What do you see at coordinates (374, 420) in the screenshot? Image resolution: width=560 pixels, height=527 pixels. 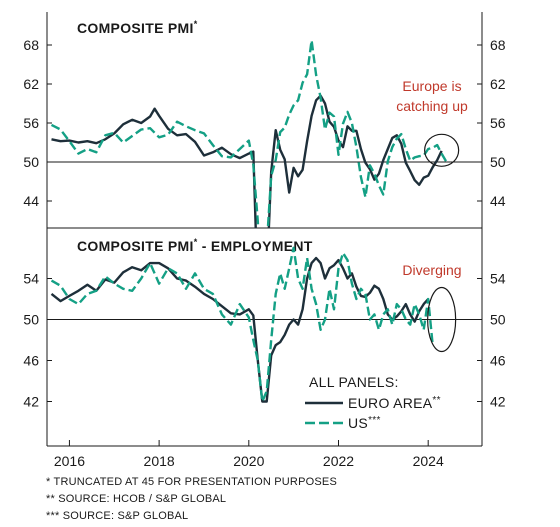 I see `legend-label-marker: ***` at bounding box center [374, 420].